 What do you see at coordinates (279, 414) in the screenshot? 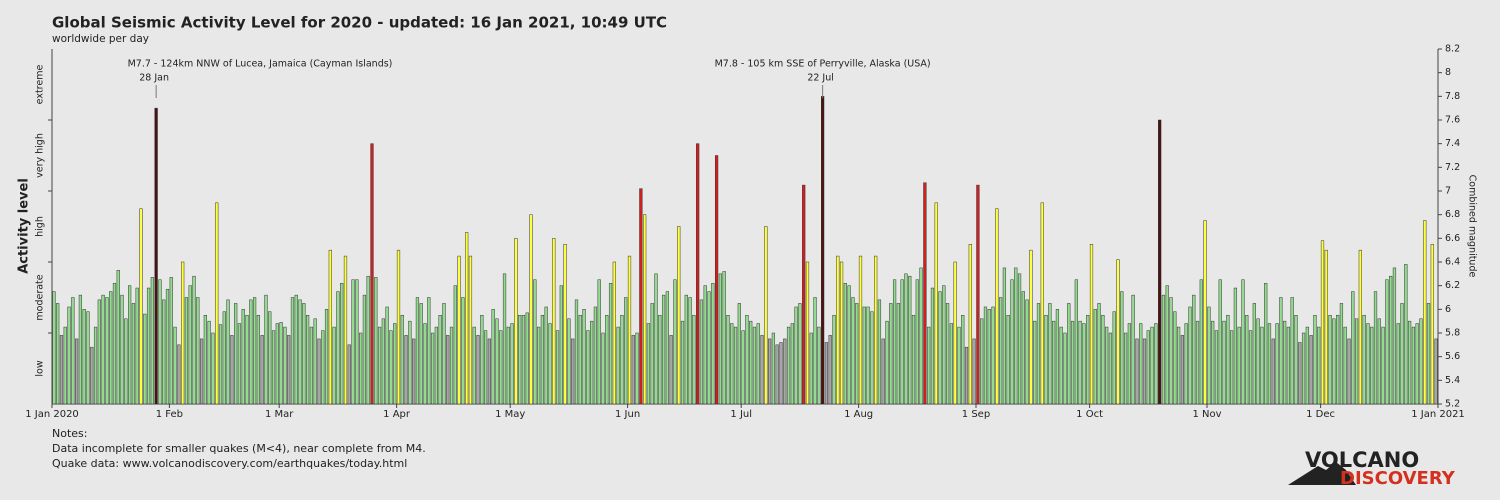
I see `x-tick-label: 1 Mar` at bounding box center [279, 414].